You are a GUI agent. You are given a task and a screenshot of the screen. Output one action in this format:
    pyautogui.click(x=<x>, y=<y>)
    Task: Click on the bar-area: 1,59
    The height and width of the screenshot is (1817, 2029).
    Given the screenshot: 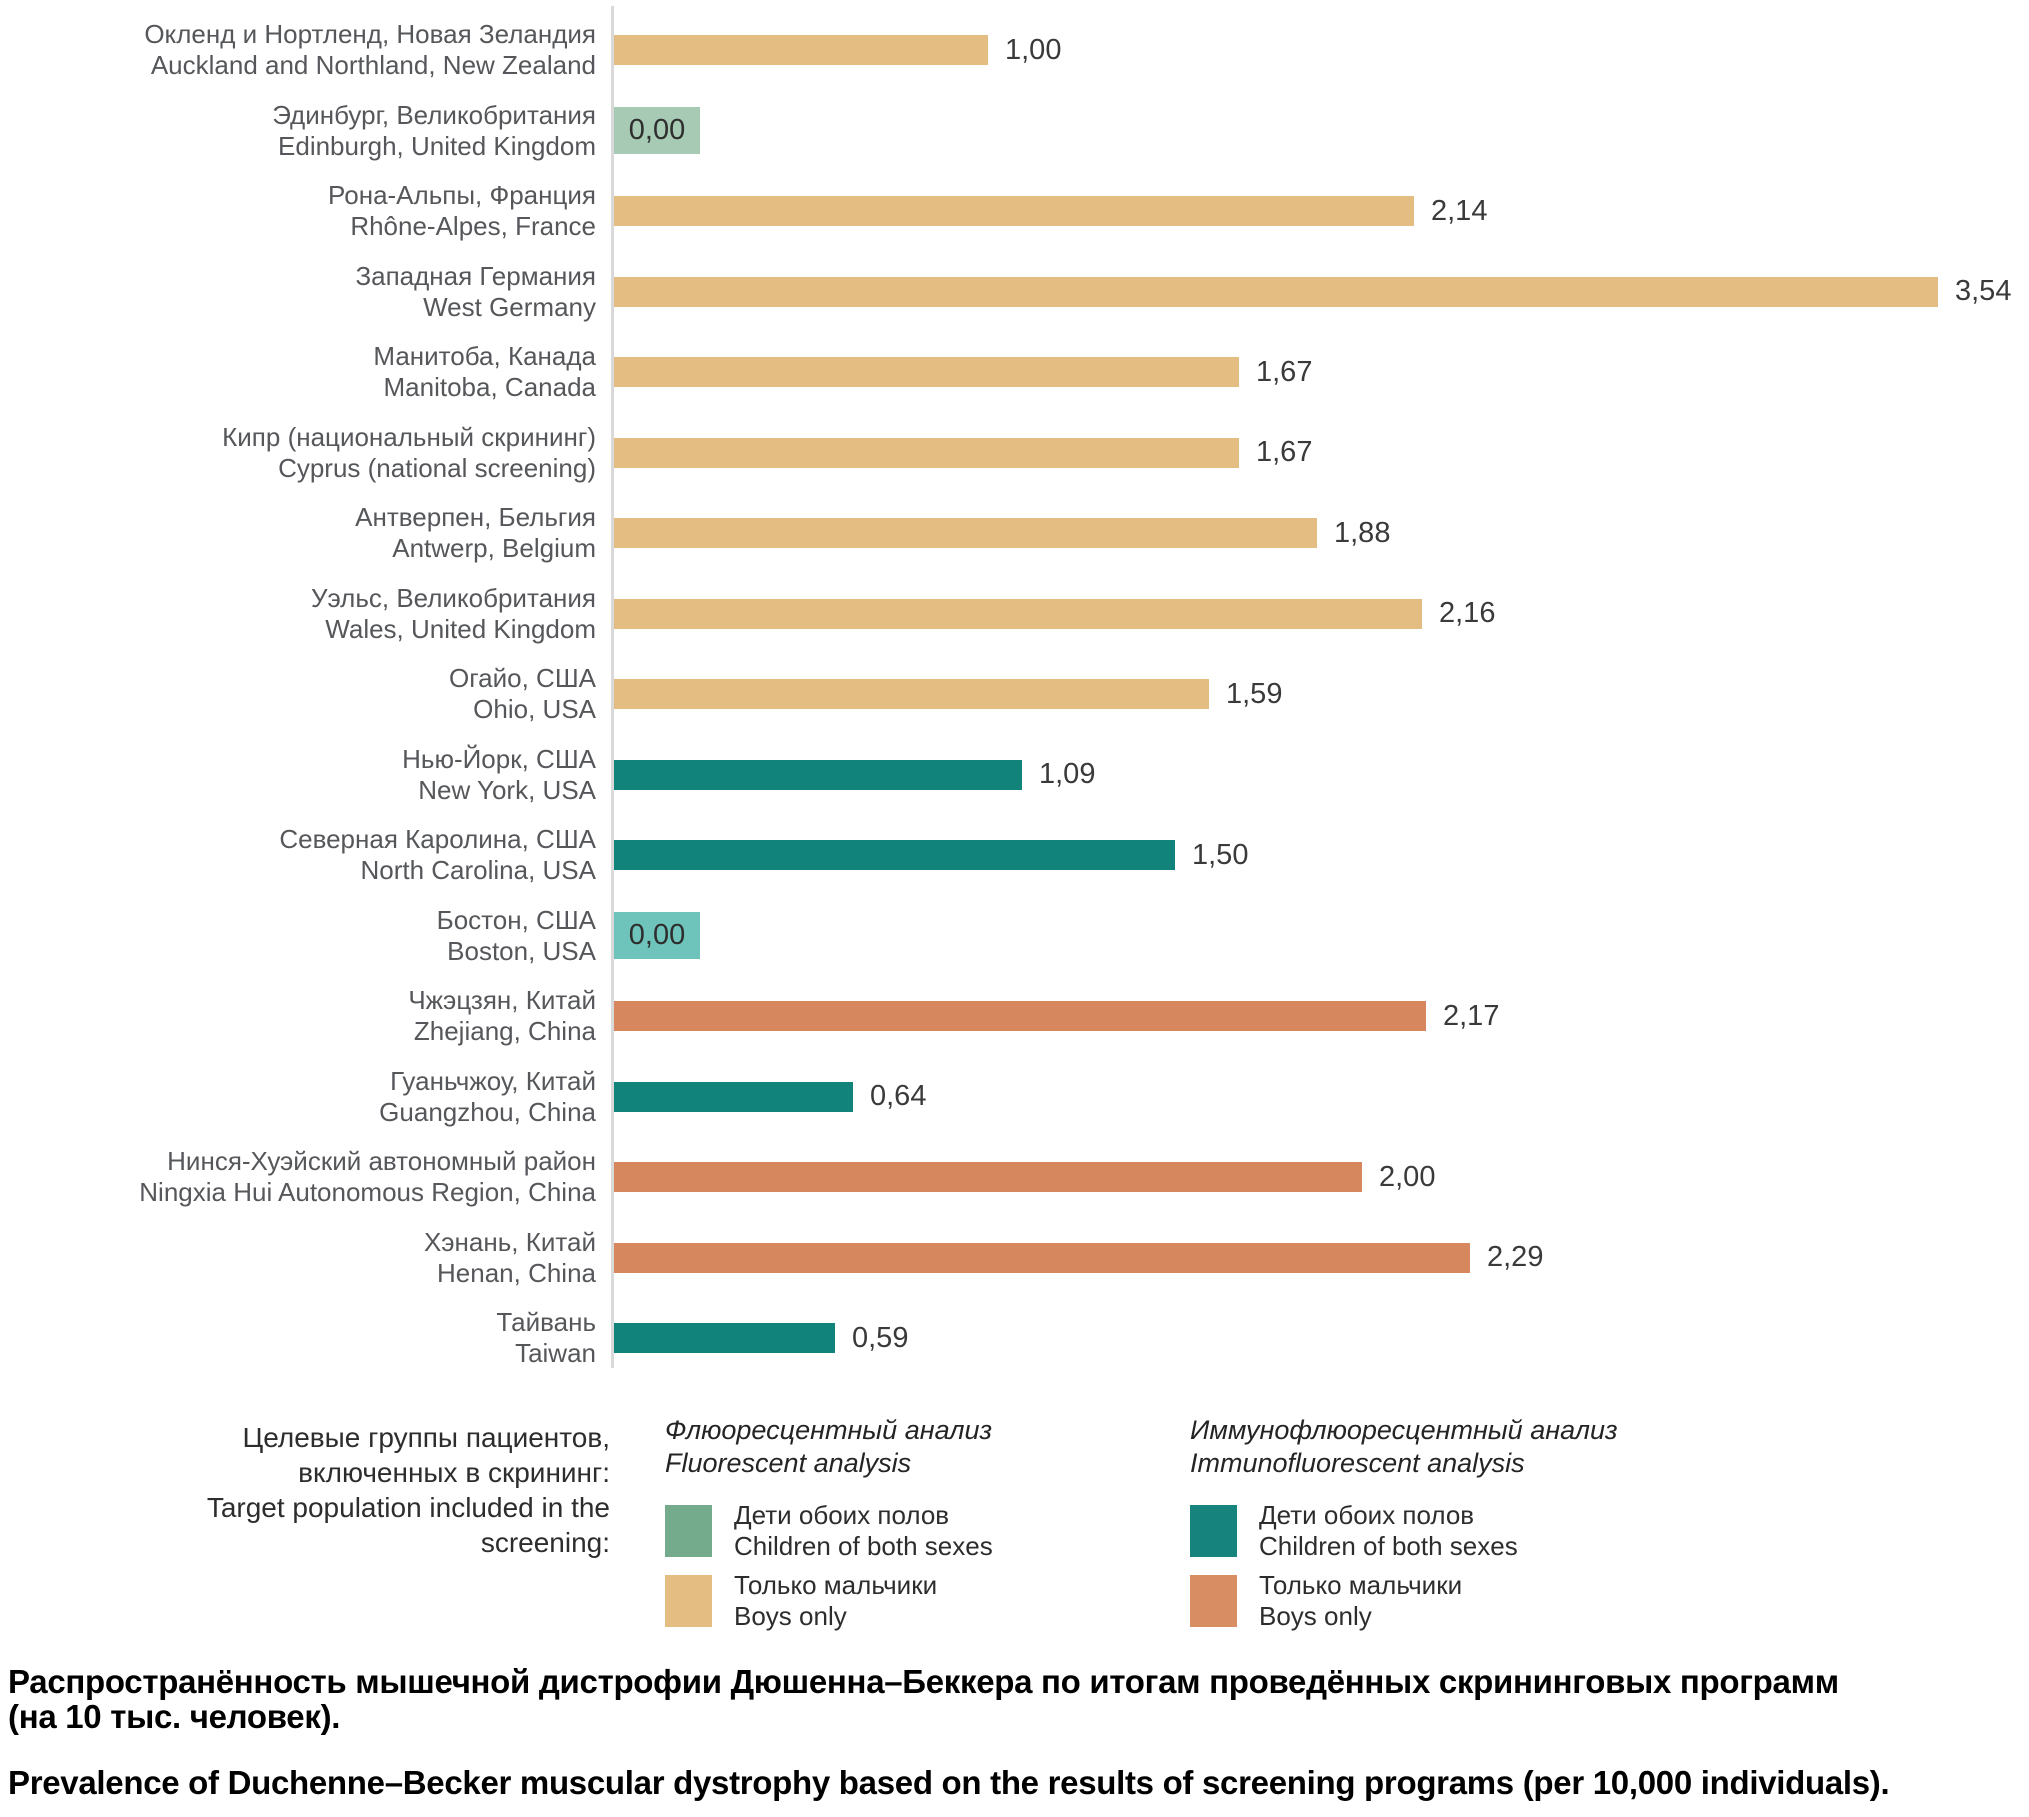 What is the action you would take?
    pyautogui.click(x=1321, y=694)
    